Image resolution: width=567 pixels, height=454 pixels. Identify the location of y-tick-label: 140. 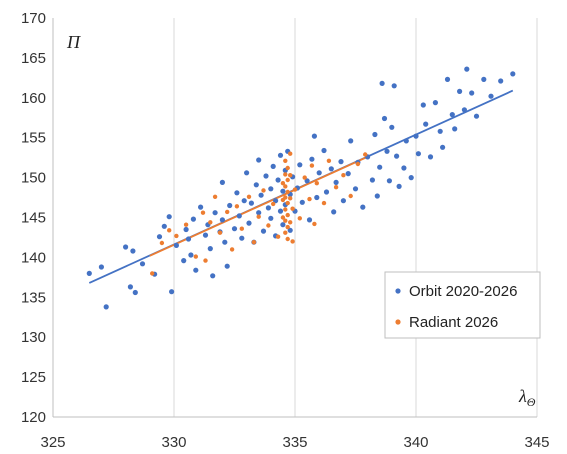
(33, 257).